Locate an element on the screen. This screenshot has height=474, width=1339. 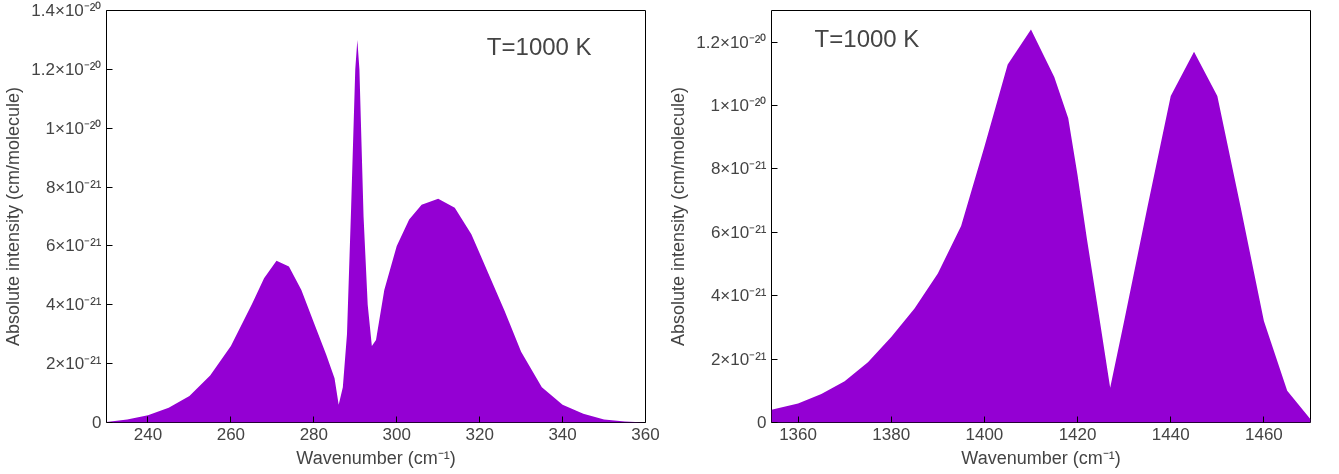
x-tick-label: 1460 is located at coordinates (1264, 434).